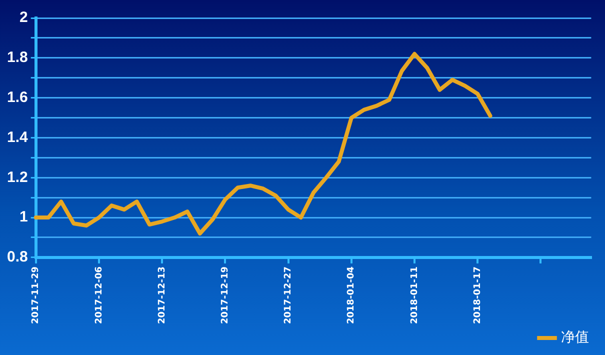 This screenshot has width=605, height=355. What do you see at coordinates (17, 57) in the screenshot?
I see `y-tick-label: 1.8` at bounding box center [17, 57].